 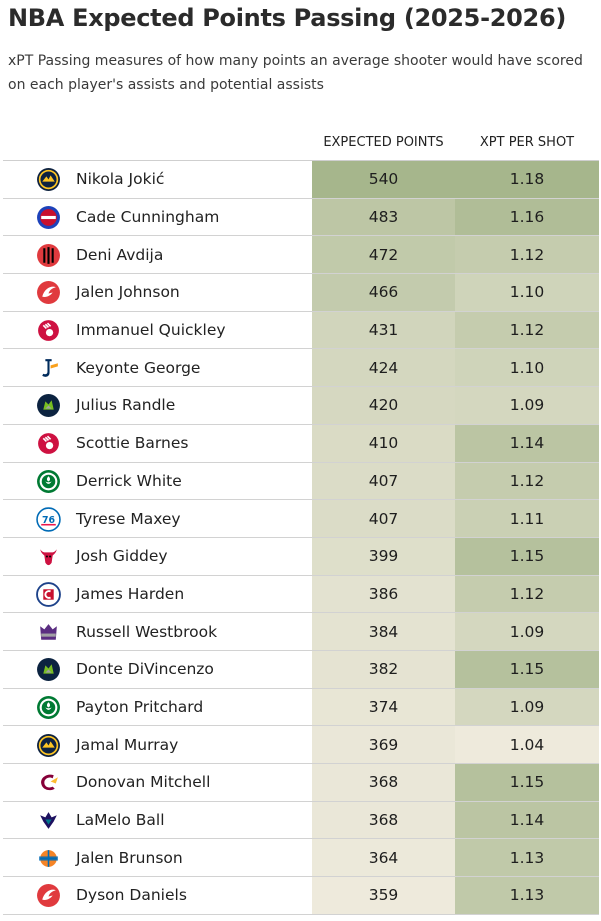 What do you see at coordinates (301, 707) in the screenshot?
I see `table-row: Payton Pritchard 374 1.09` at bounding box center [301, 707].